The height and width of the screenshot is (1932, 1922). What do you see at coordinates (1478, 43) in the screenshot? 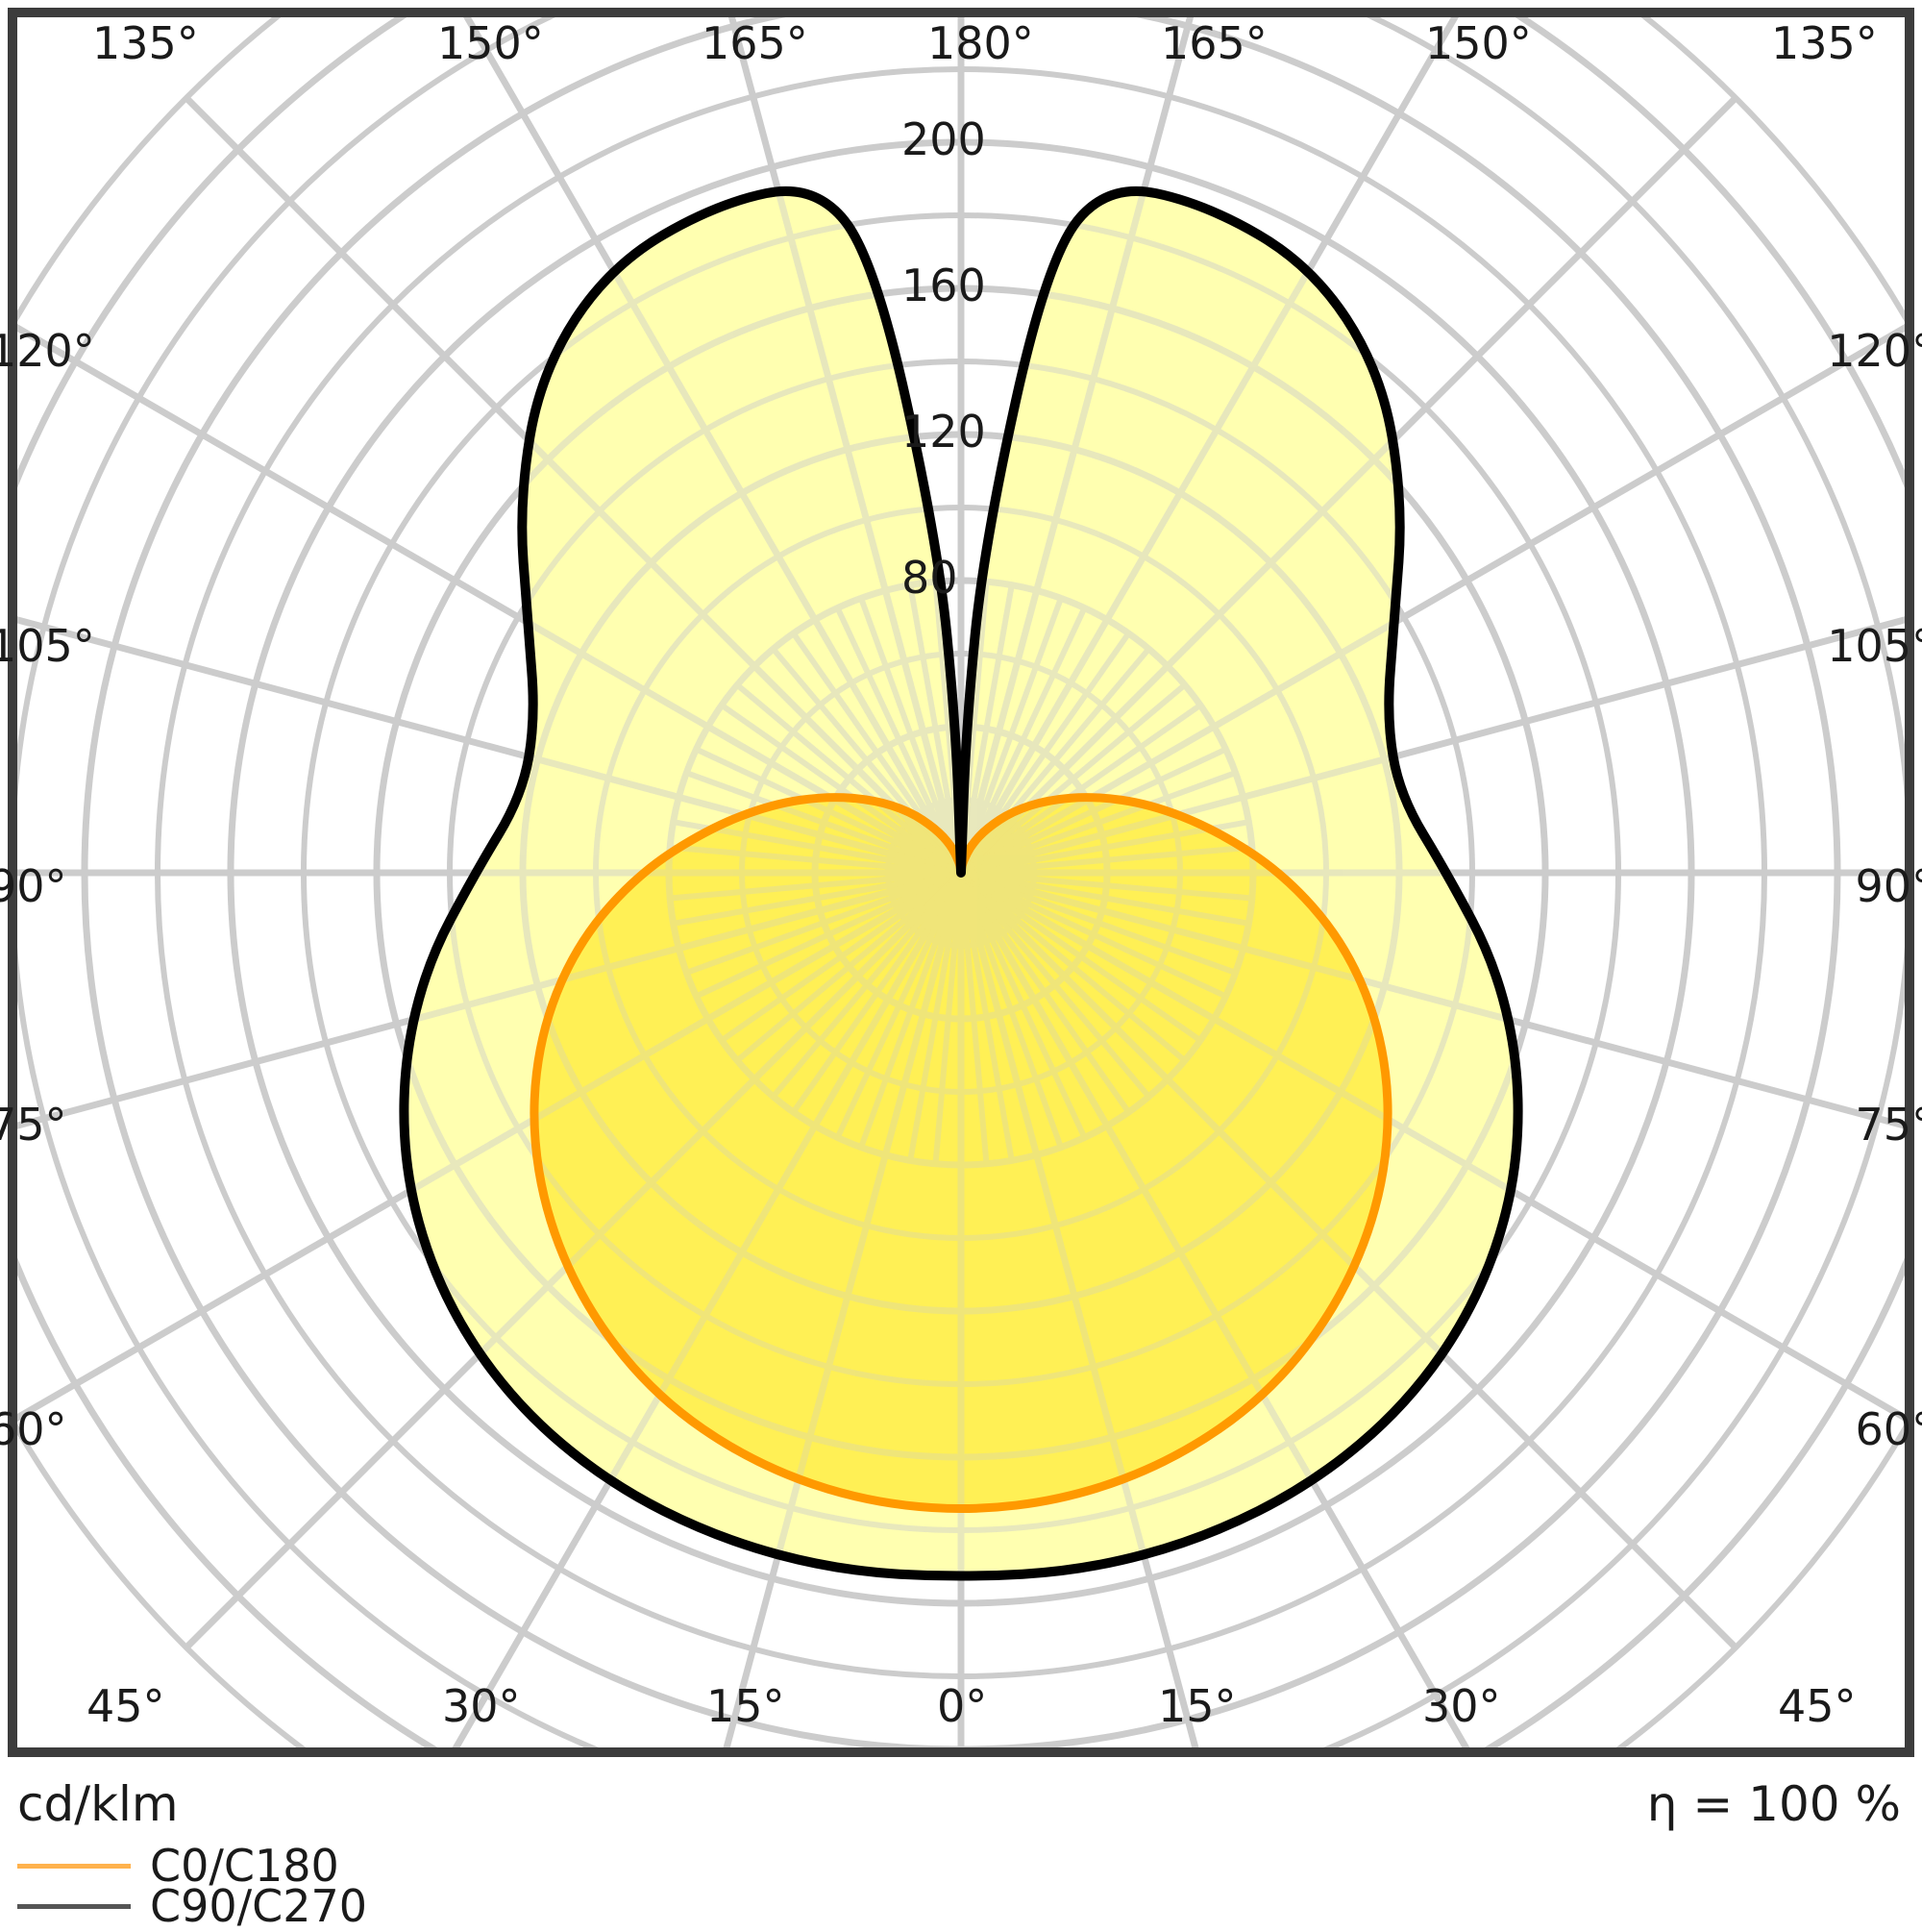
I see `angle-label-top-5: 150°` at bounding box center [1478, 43].